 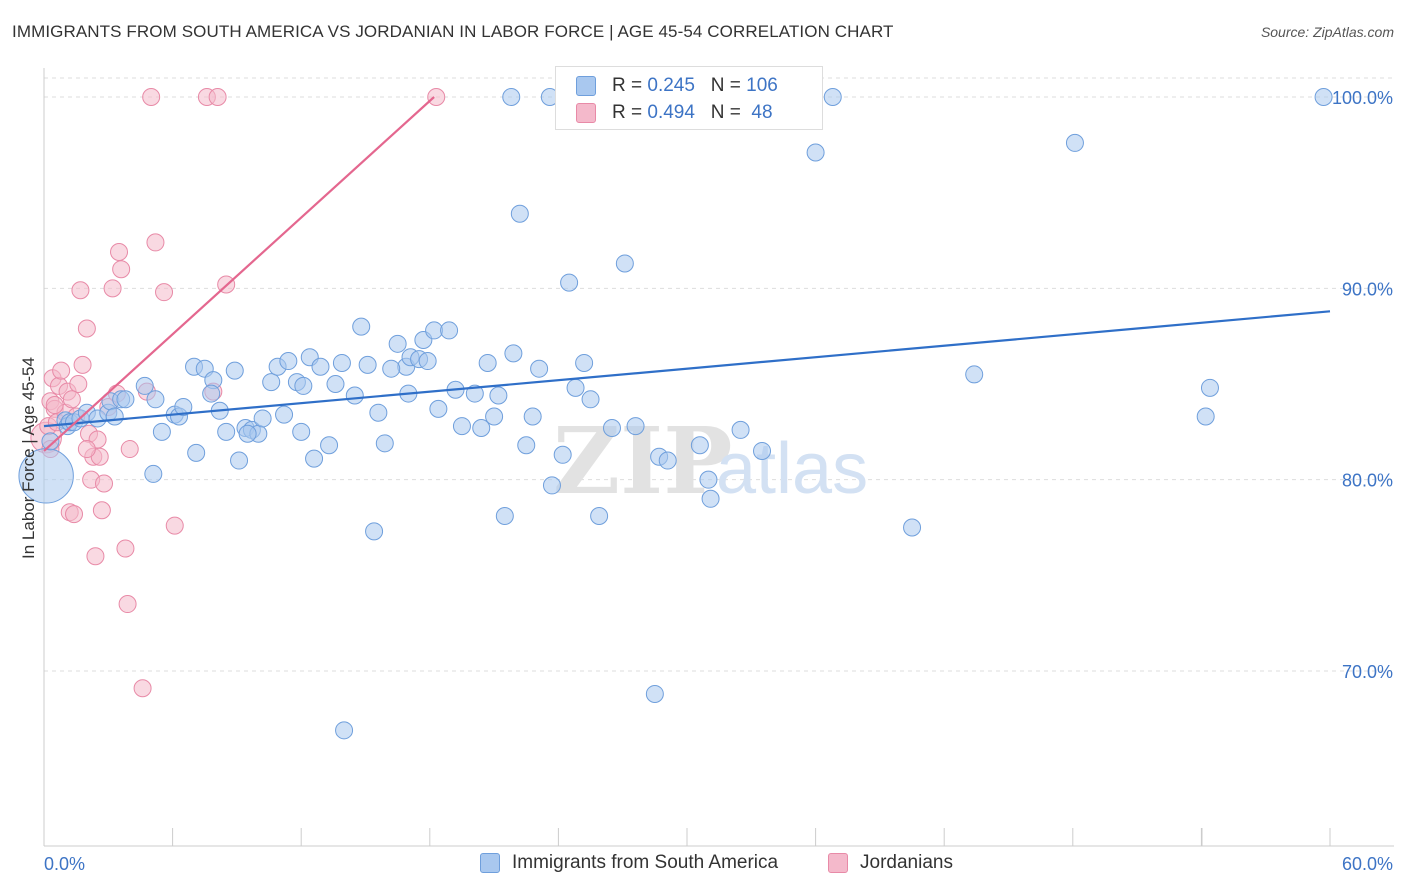 What do you see at coordinates (239, 274) in the screenshot?
I see `trend-line-jordanians` at bounding box center [239, 274].